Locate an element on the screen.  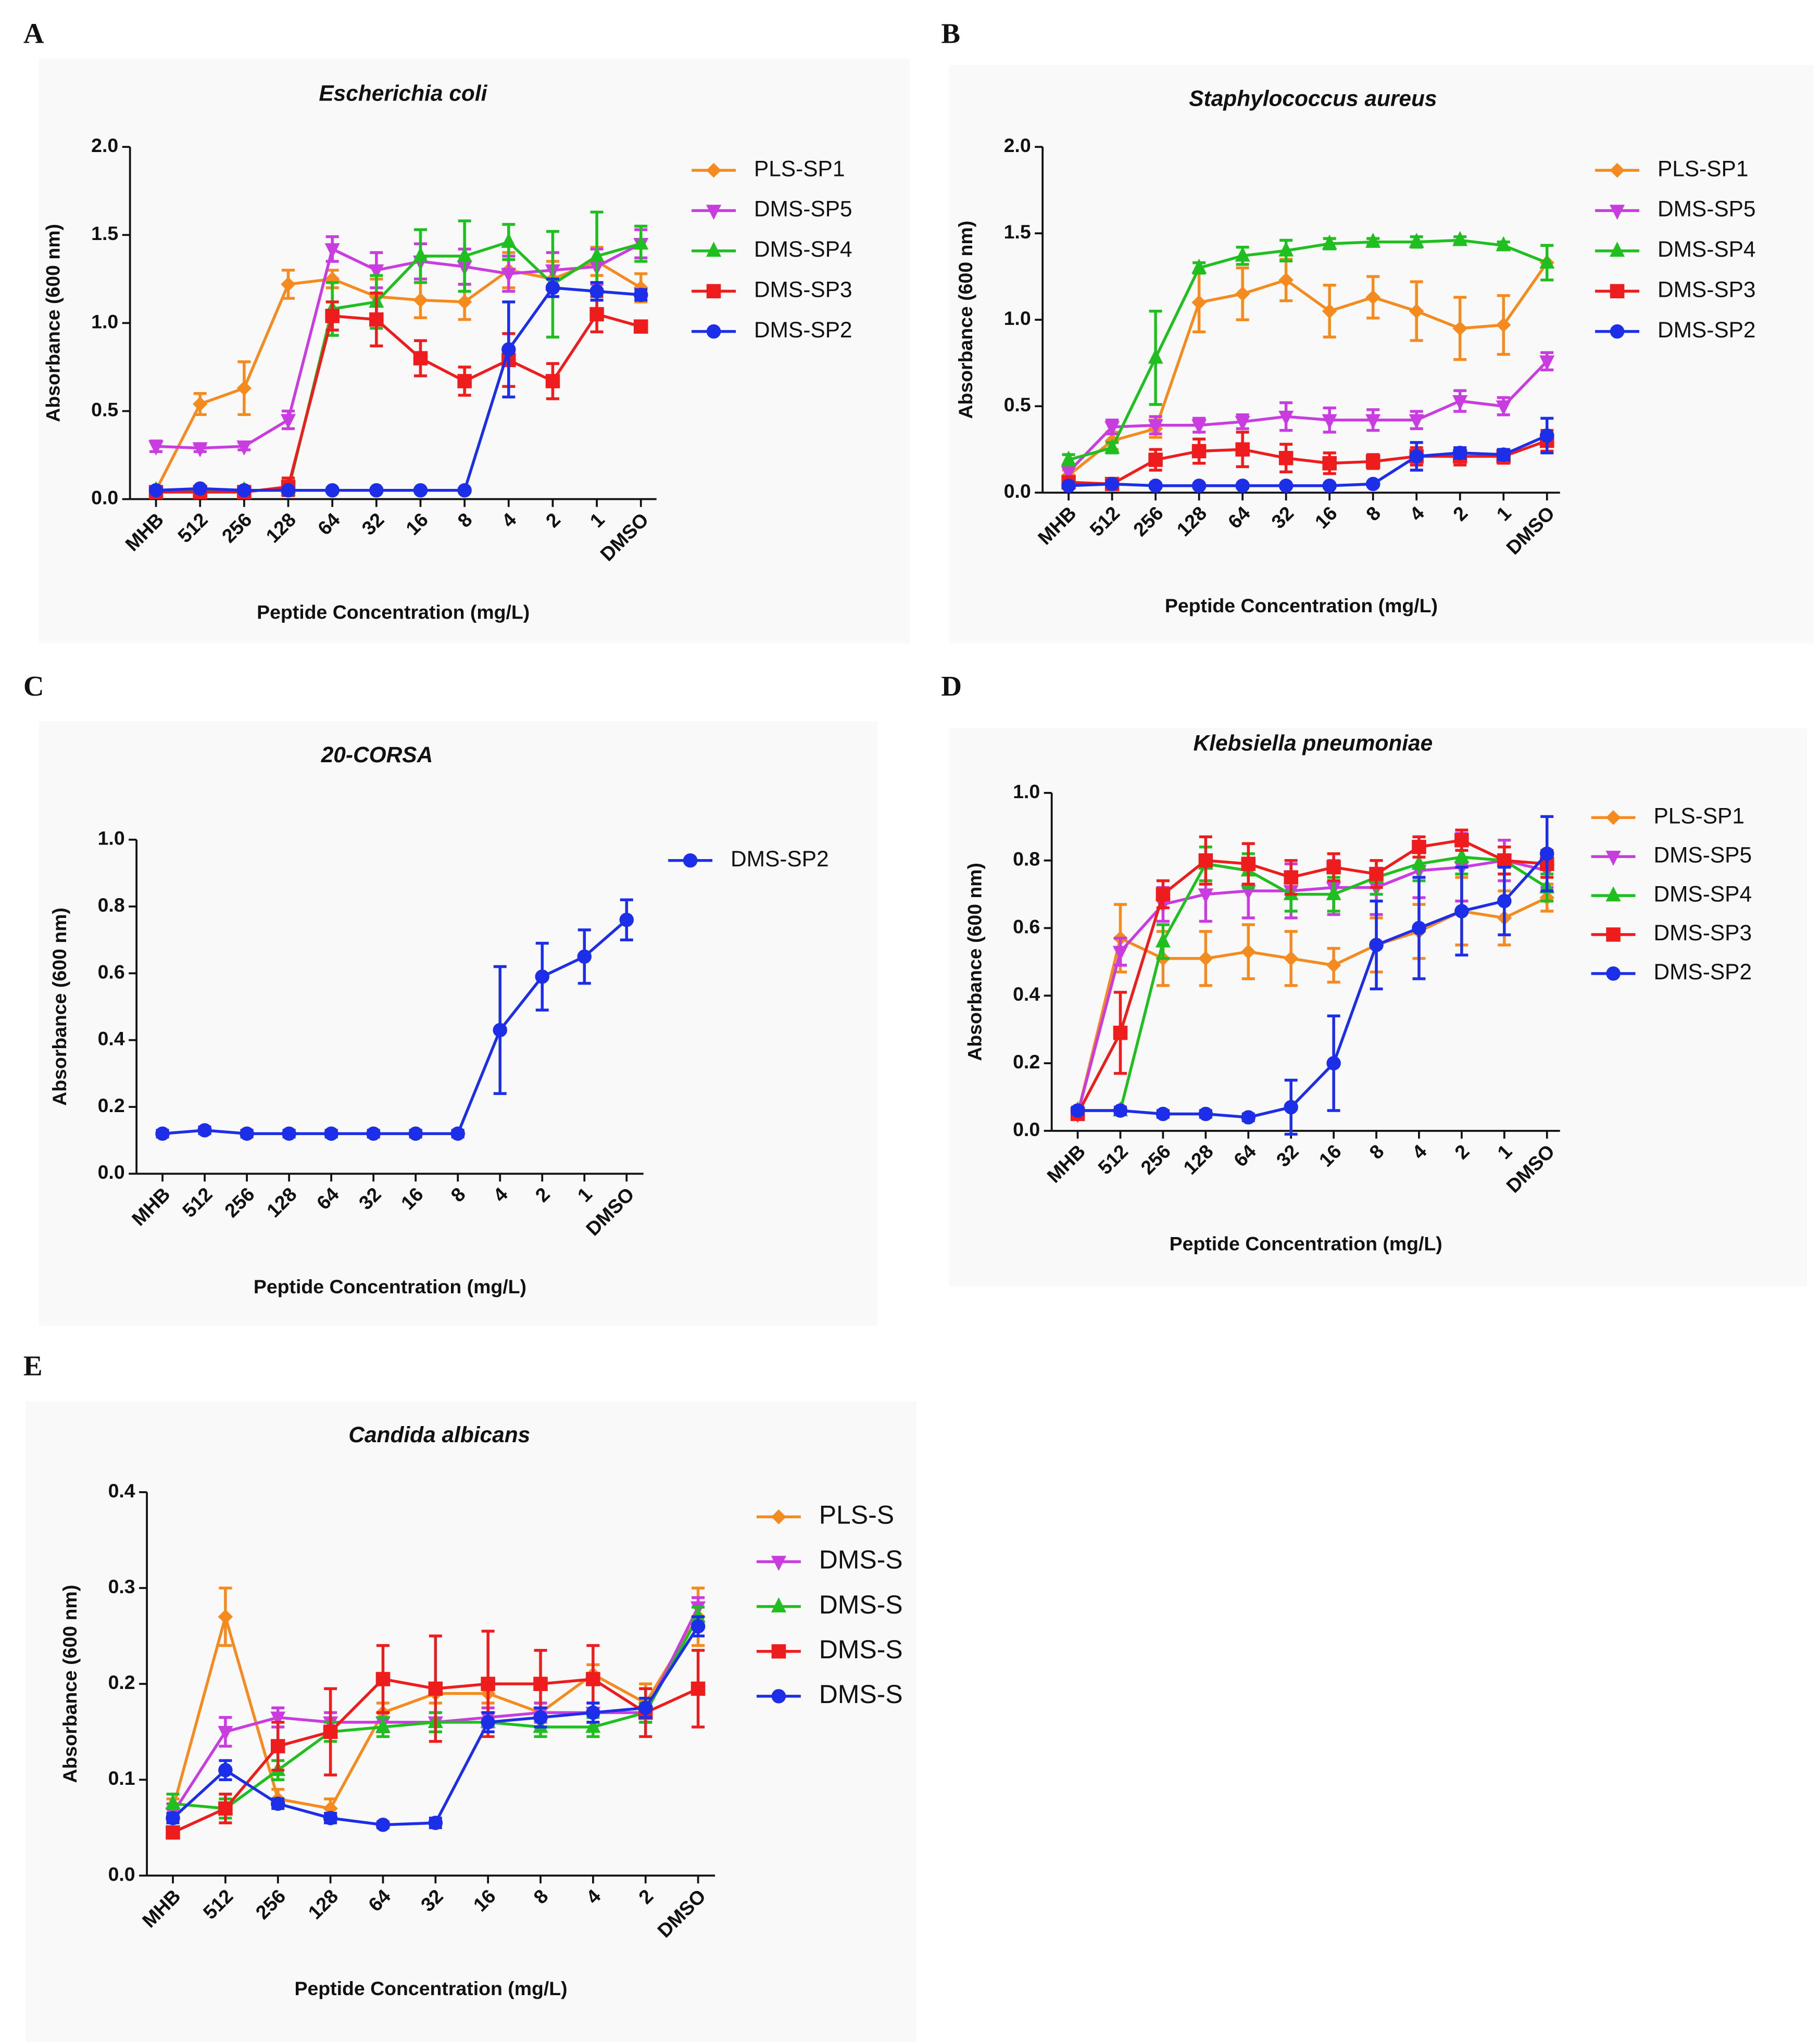
panel-label: B is located at coordinates (951, 34).